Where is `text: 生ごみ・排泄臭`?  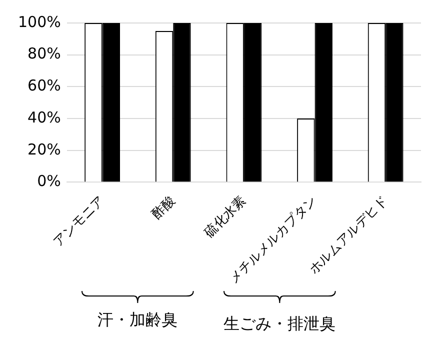
text: 生ごみ・排泄臭 is located at coordinates (279, 324).